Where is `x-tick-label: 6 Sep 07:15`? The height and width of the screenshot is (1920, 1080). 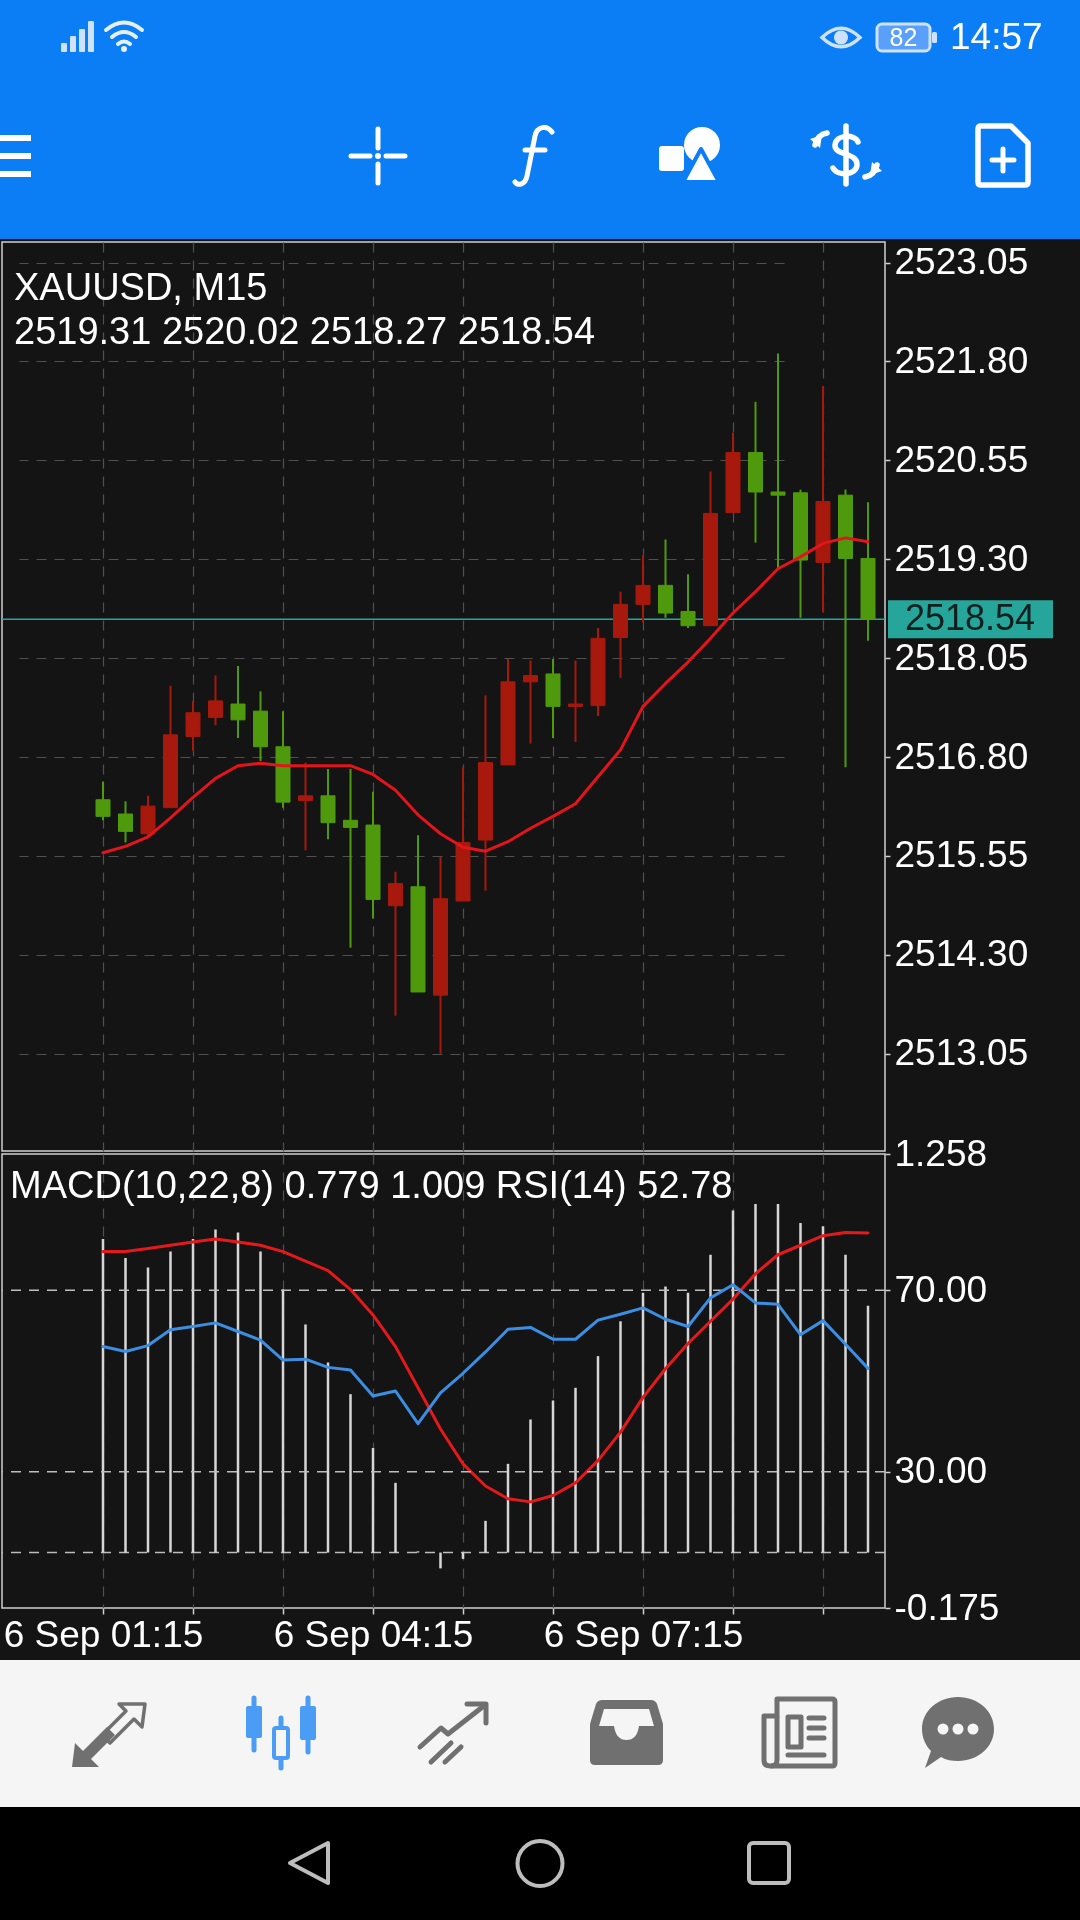
x-tick-label: 6 Sep 07:15 is located at coordinates (643, 1634).